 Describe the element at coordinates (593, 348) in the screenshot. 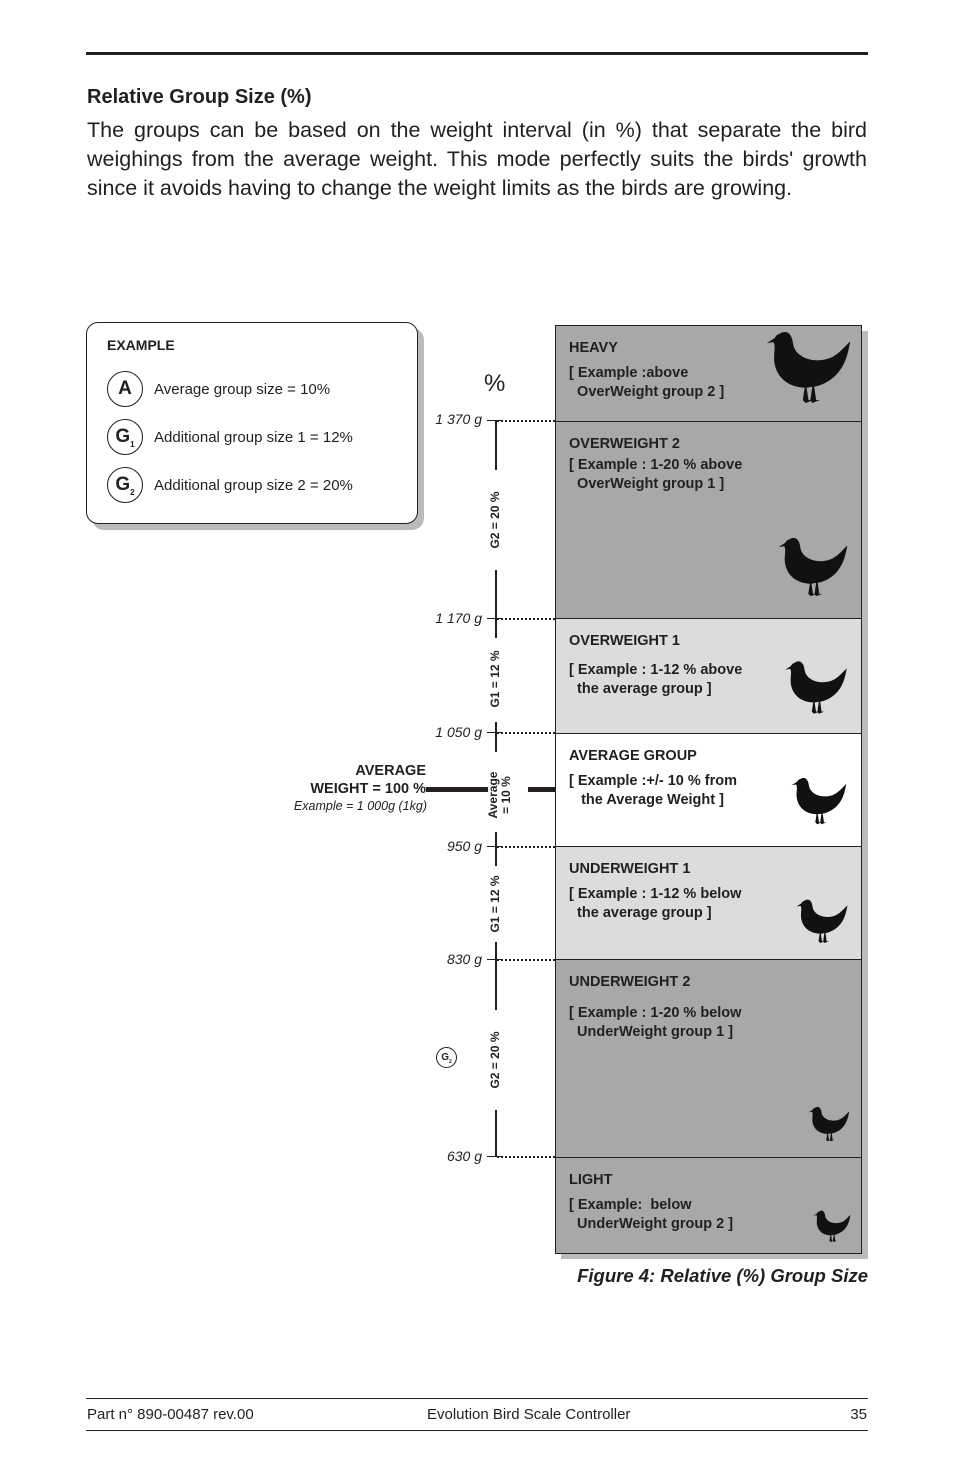

I see `group-title: HEAVY` at that location.